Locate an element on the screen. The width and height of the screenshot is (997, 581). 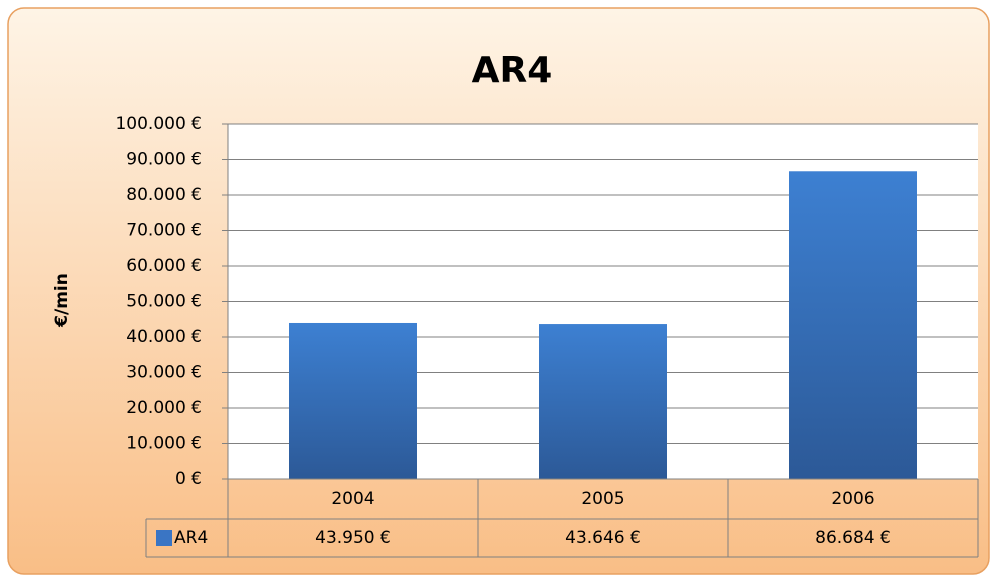
x-tick-label: 2004 is located at coordinates (352, 499).